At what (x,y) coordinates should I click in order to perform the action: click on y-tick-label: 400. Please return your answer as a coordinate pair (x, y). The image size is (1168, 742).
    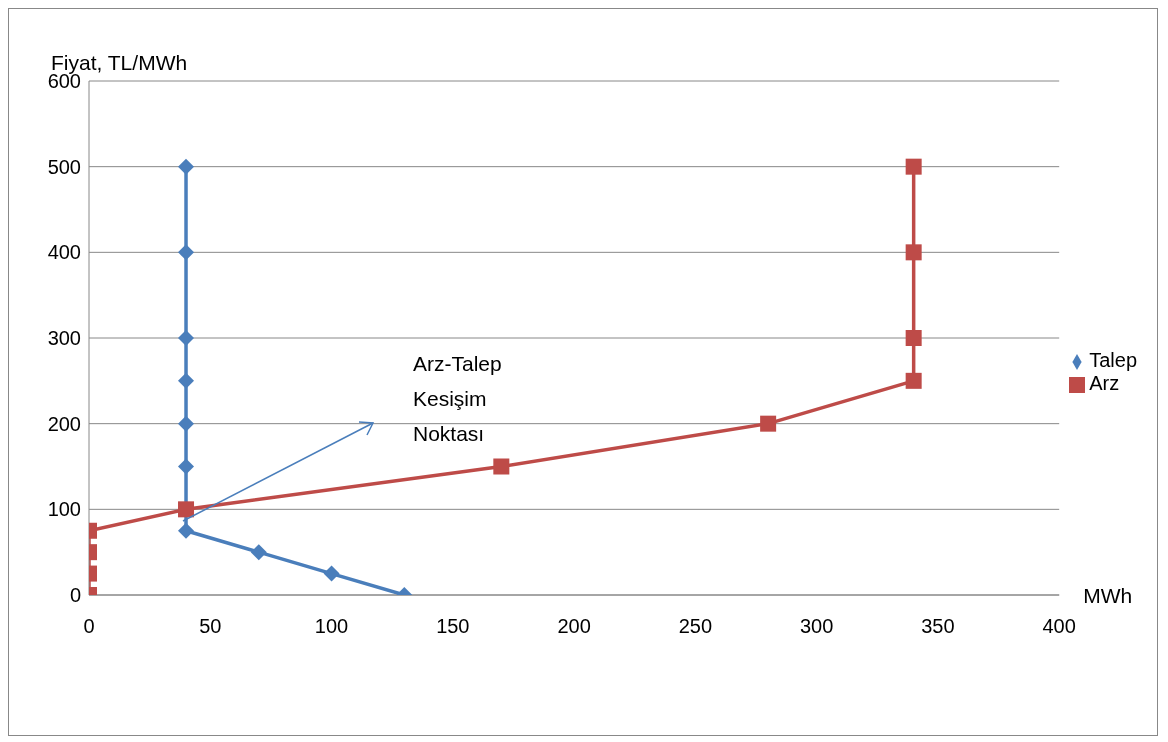
    Looking at the image, I should click on (64, 252).